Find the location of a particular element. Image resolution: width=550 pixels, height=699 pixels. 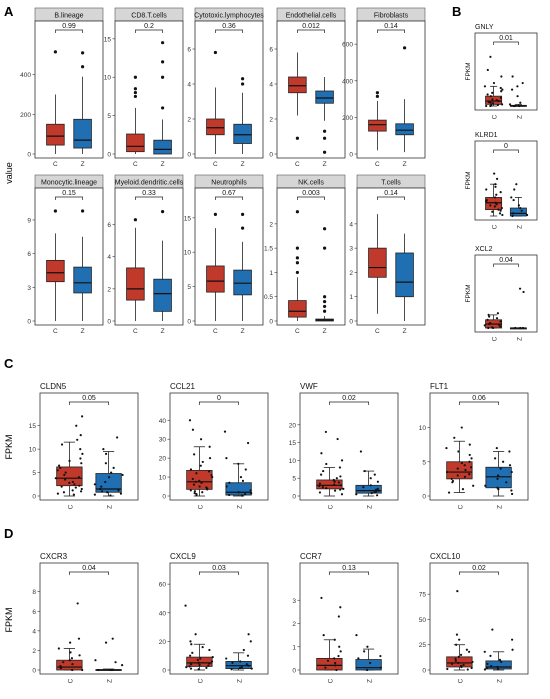

plot-title: CXCR3 is located at coordinates (54, 556).